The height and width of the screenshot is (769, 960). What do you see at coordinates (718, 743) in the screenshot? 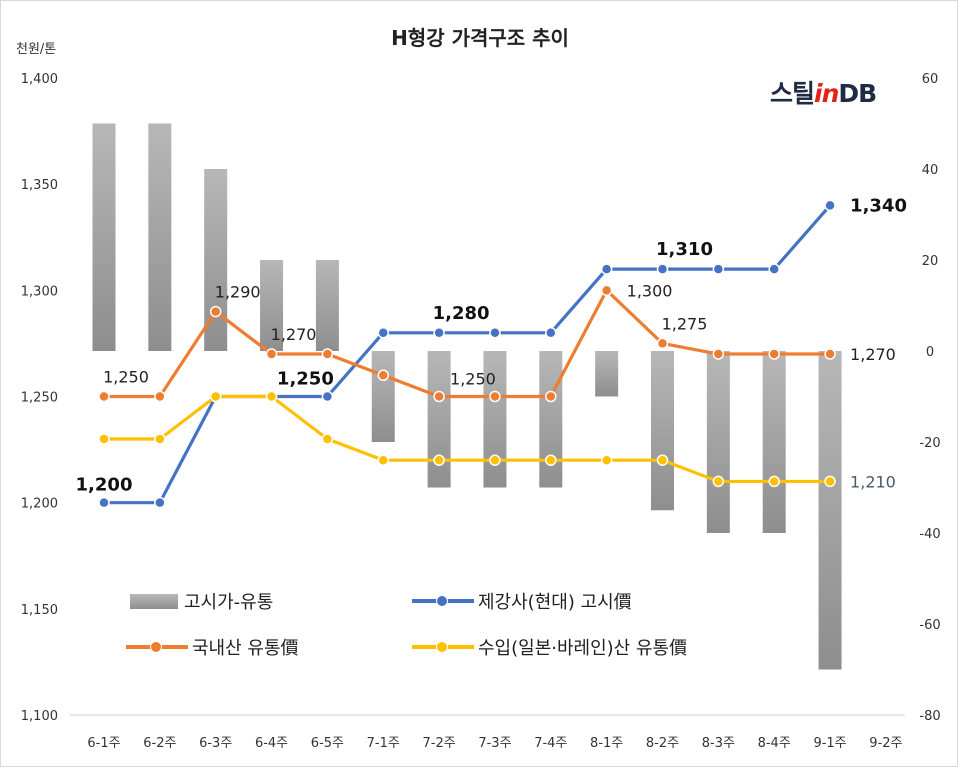
I see `x-tick-label: 8-3주` at bounding box center [718, 743].